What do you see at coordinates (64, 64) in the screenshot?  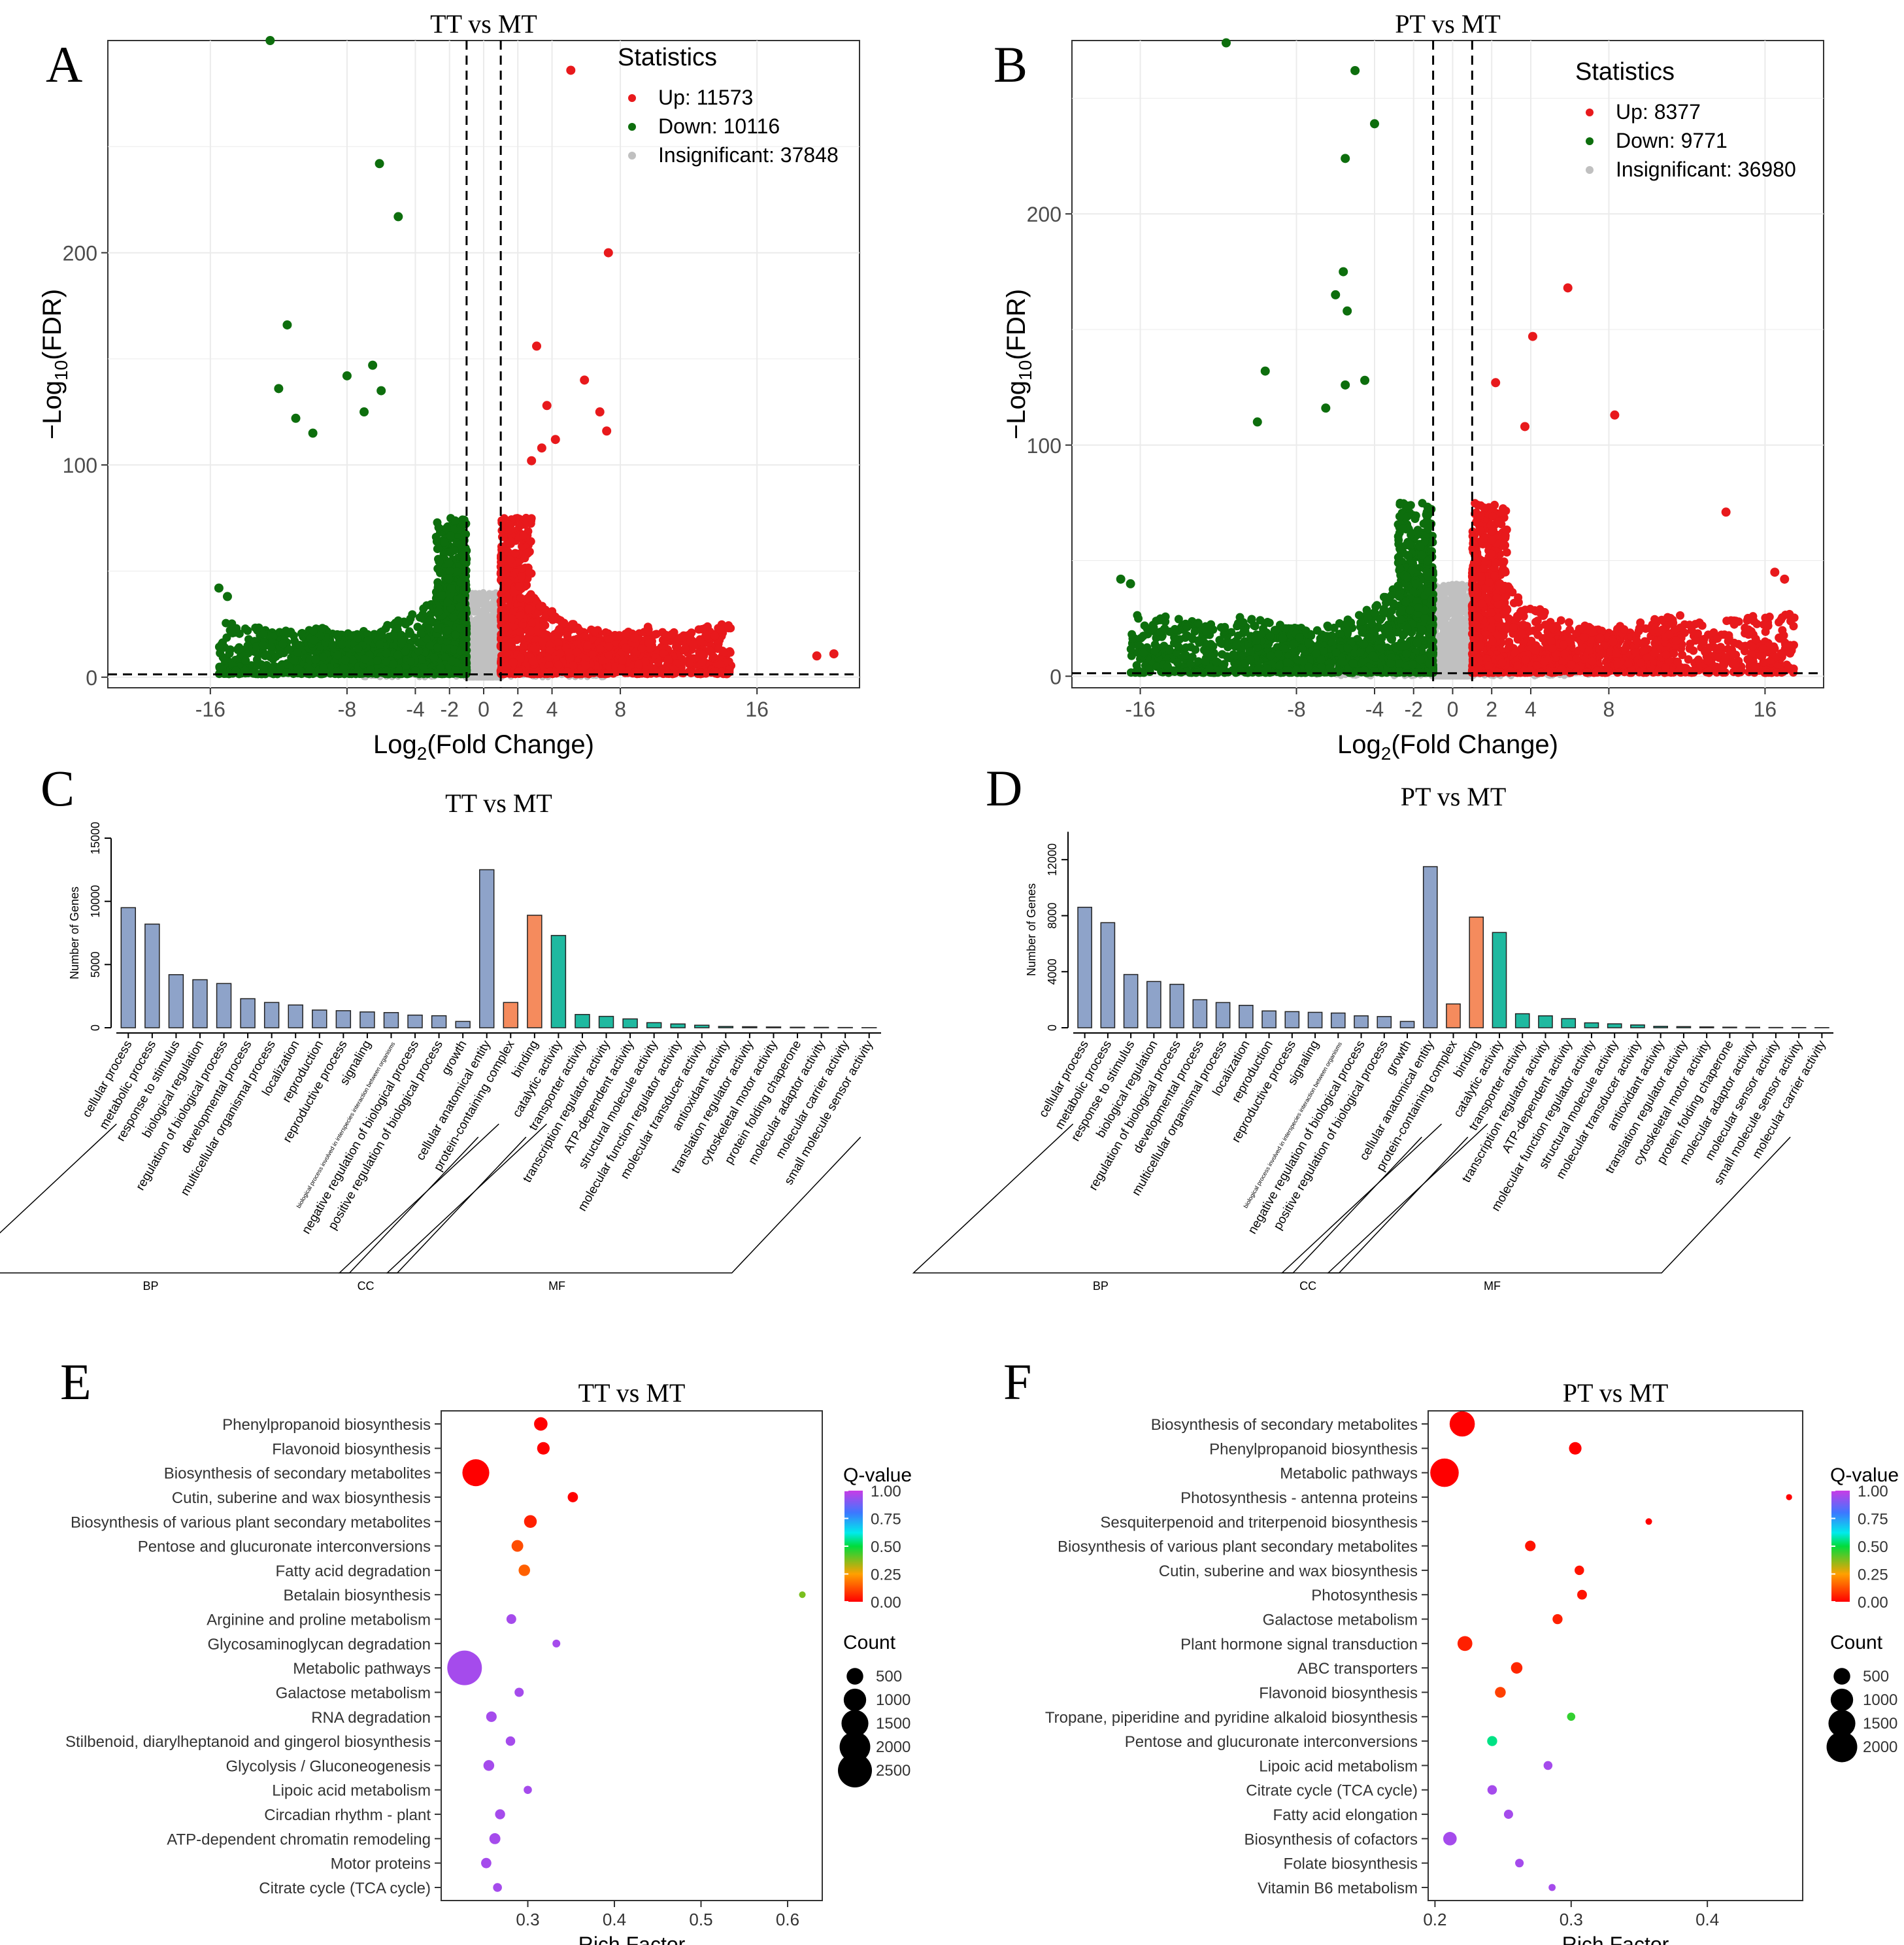 I see `panel-letter-A: A` at bounding box center [64, 64].